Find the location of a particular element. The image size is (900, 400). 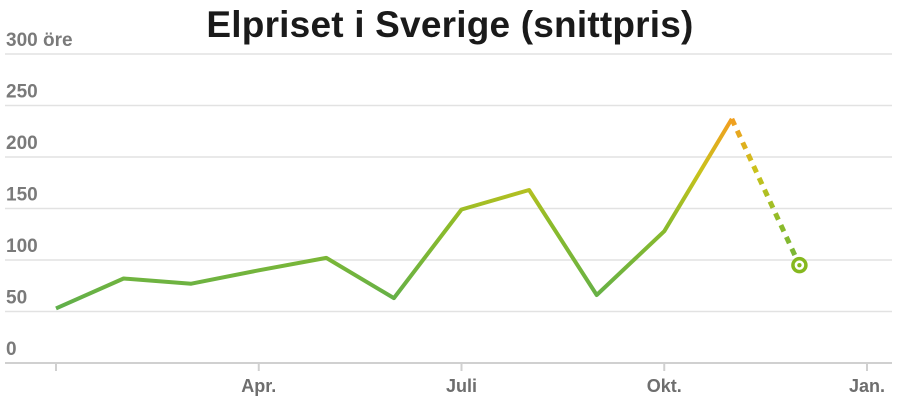

y-tick-label: 150 is located at coordinates (22, 195).